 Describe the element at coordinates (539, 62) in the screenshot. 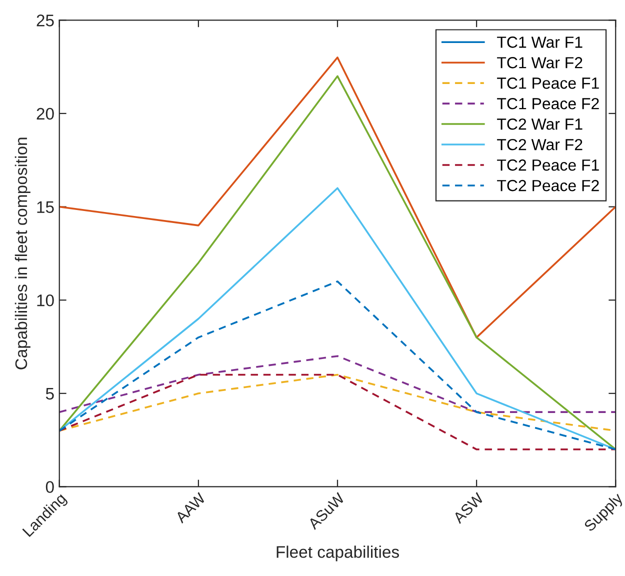

I see `legend-label: TC1 War F2` at that location.